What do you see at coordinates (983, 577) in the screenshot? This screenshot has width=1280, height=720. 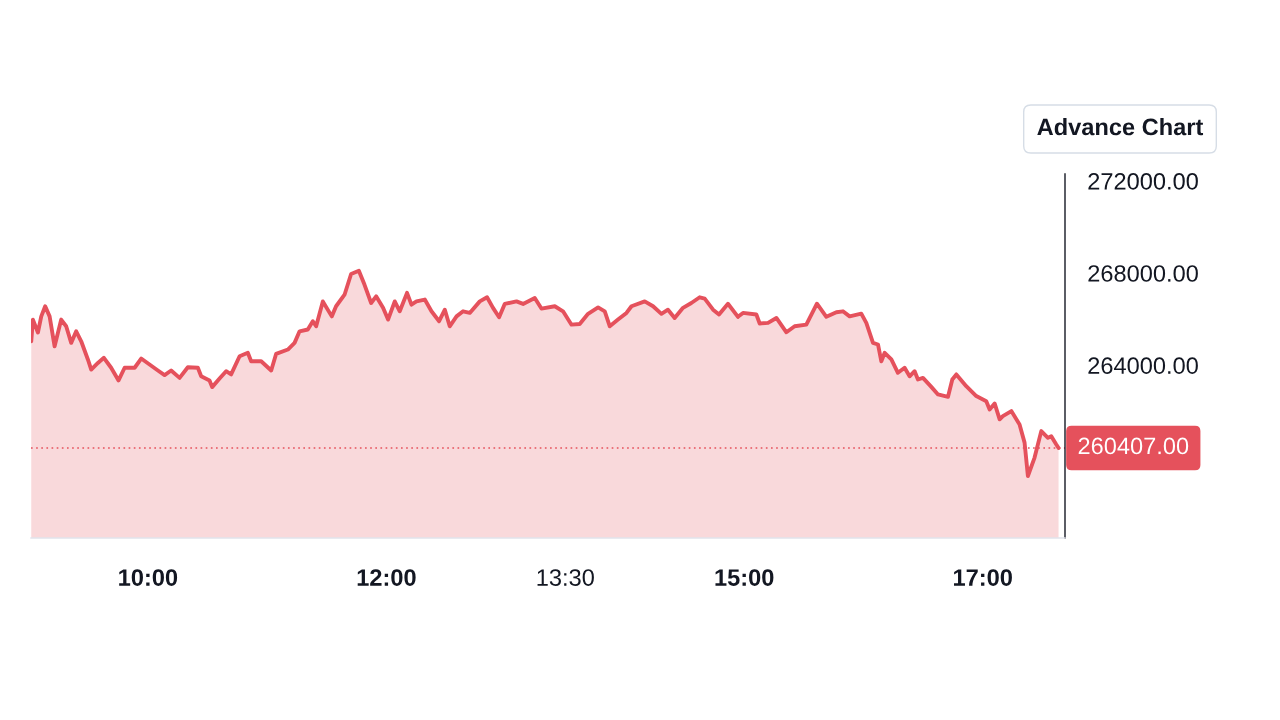 I see `x-tick-label: 17:00` at bounding box center [983, 577].